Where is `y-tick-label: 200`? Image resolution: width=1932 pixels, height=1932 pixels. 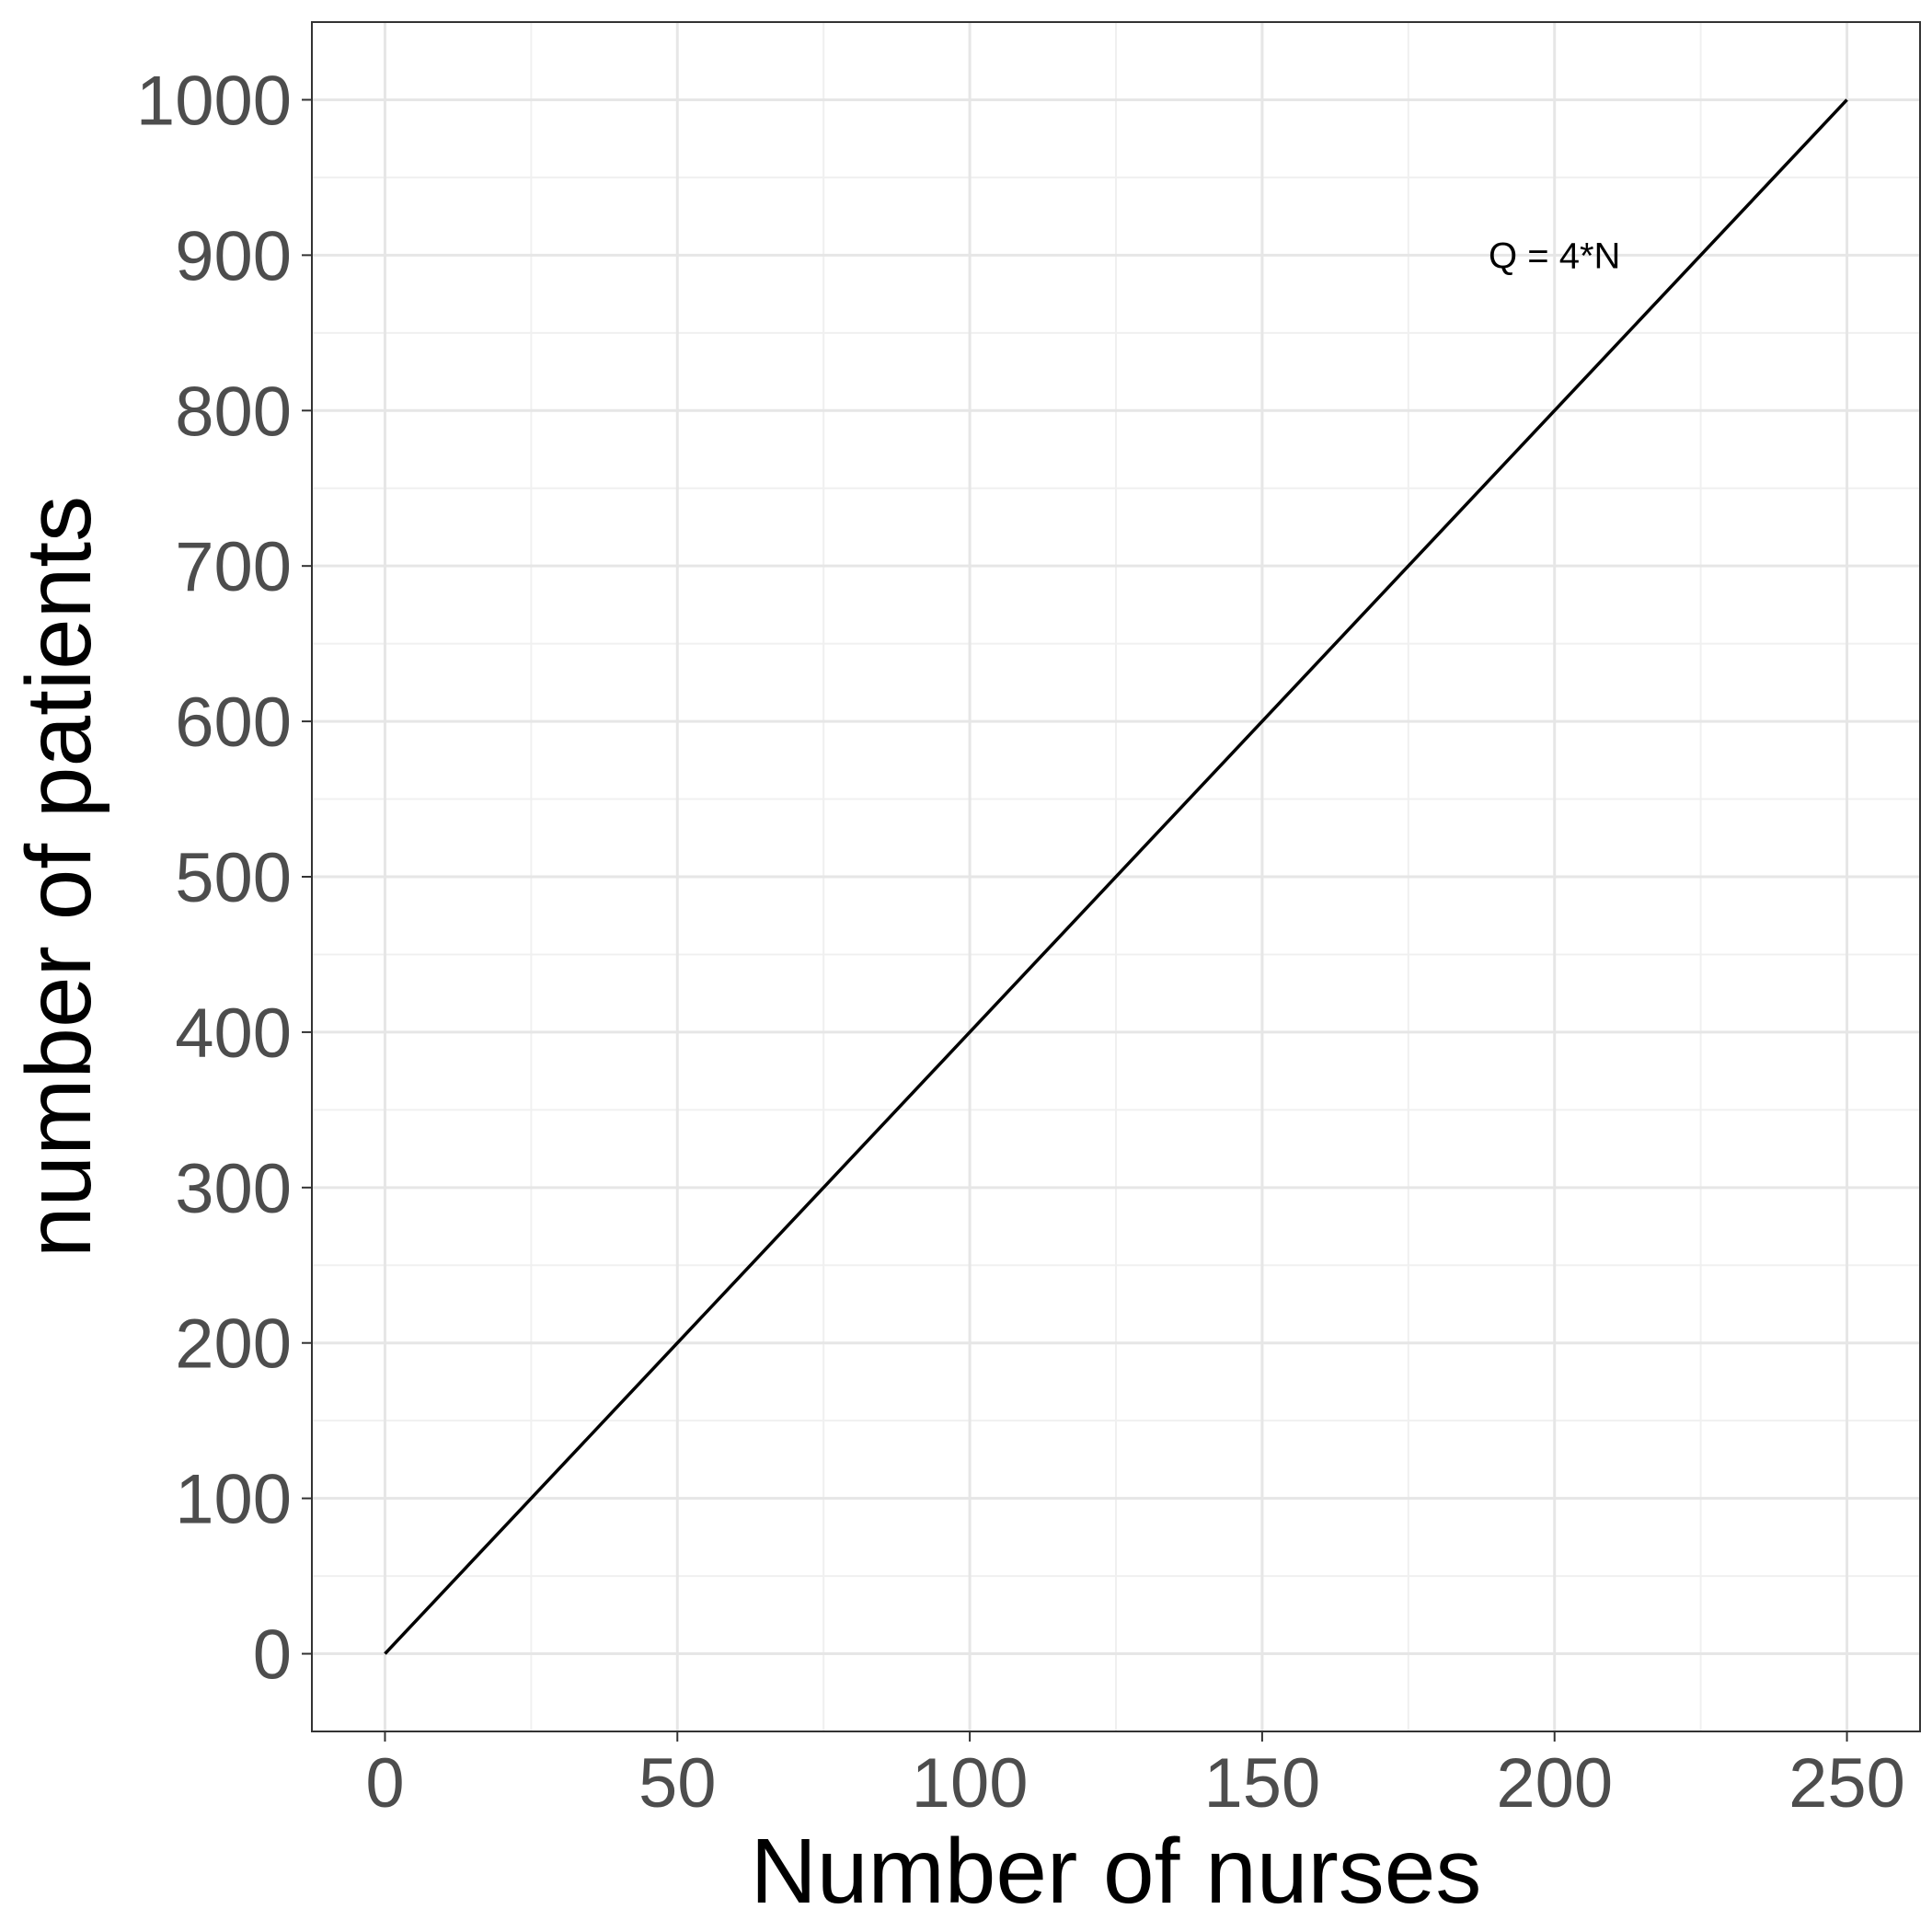
y-tick-label: 200 is located at coordinates (233, 1344).